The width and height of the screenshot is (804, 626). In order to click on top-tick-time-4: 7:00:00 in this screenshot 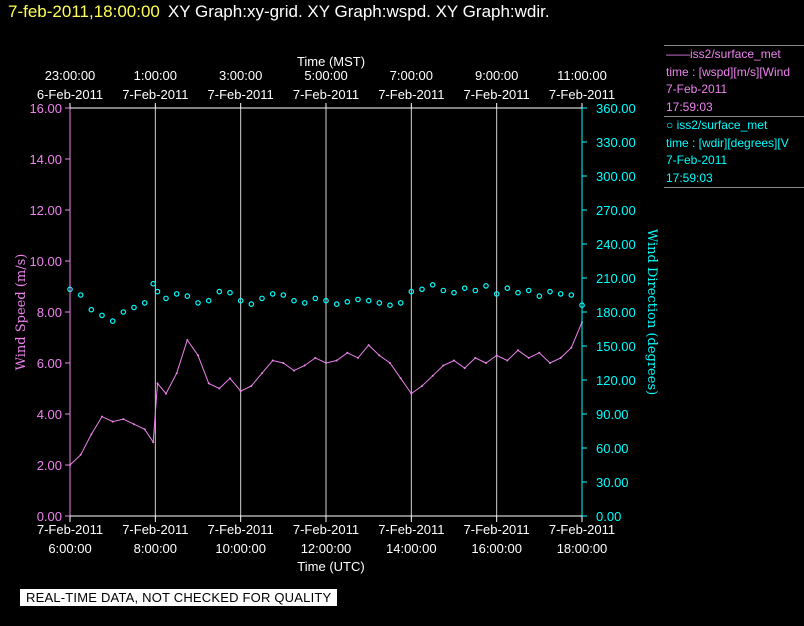, I will do `click(411, 75)`.